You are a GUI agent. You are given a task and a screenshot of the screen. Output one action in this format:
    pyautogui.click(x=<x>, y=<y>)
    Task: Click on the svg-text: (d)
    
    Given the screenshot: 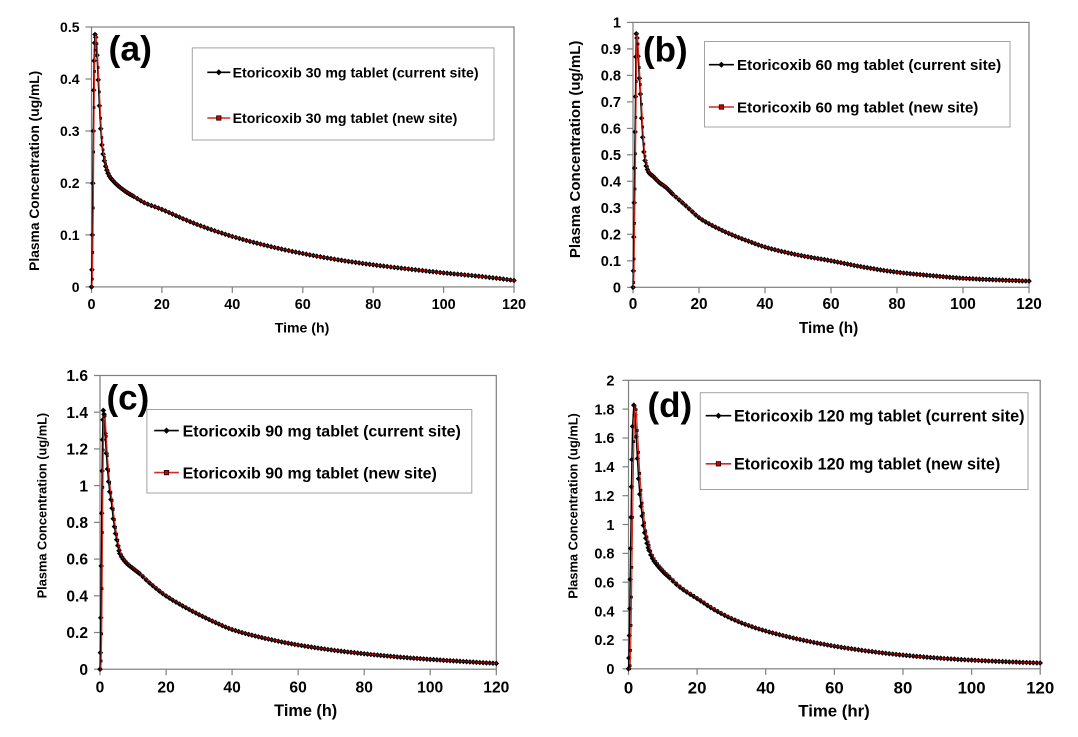 What is the action you would take?
    pyautogui.click(x=670, y=405)
    